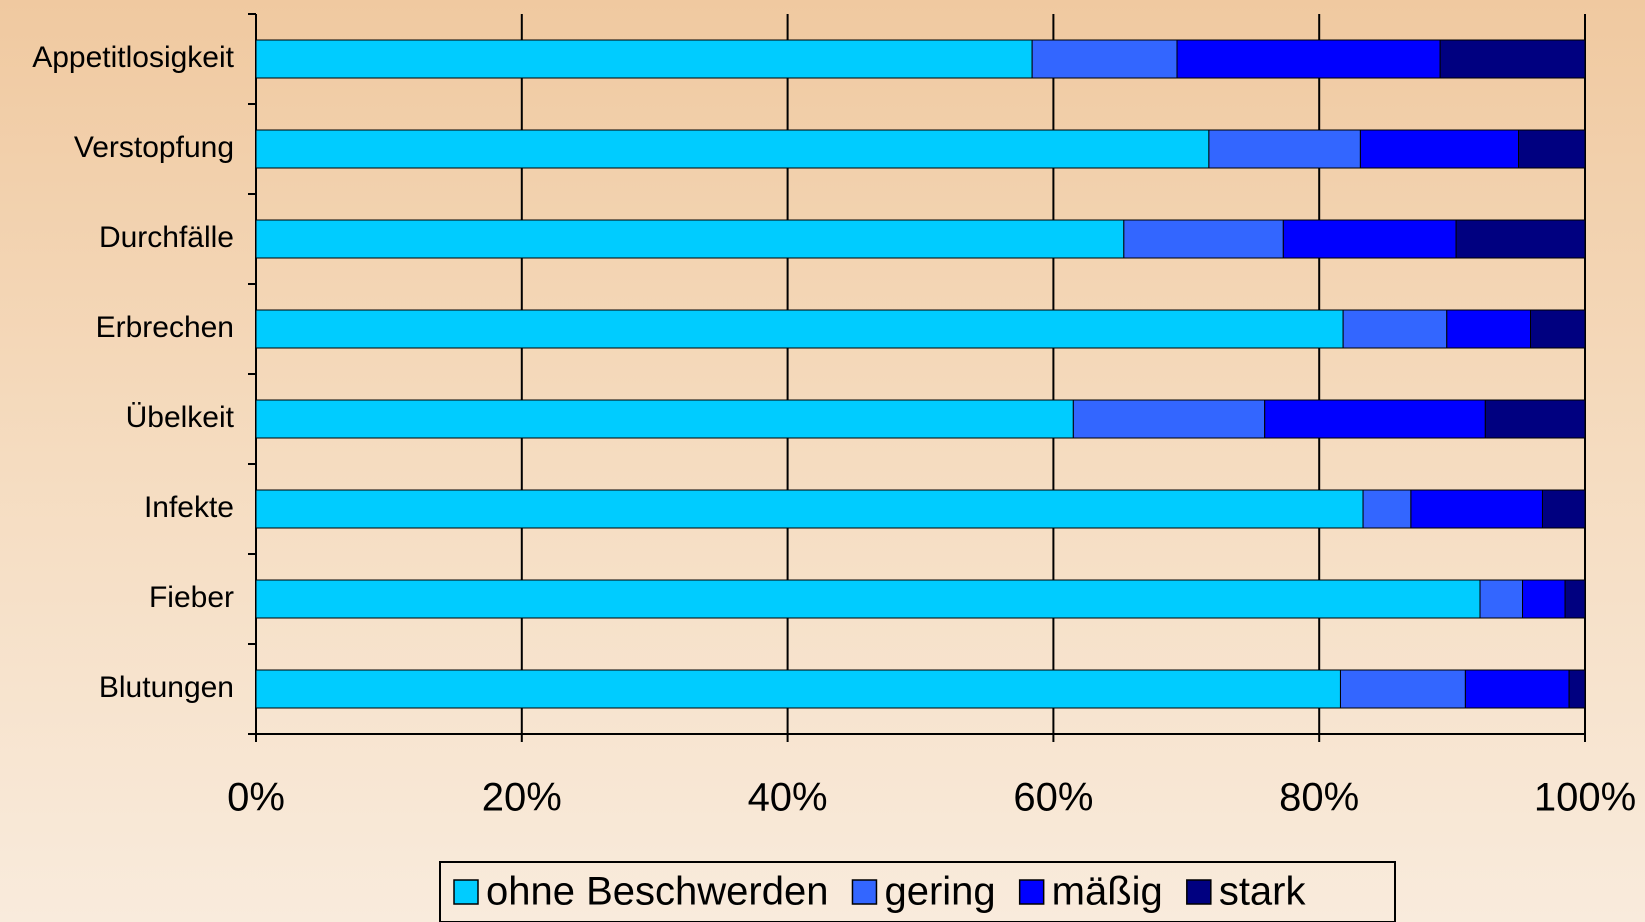 The height and width of the screenshot is (922, 1645). I want to click on y-tick-label: Appetitlosigkeit, so click(133, 57).